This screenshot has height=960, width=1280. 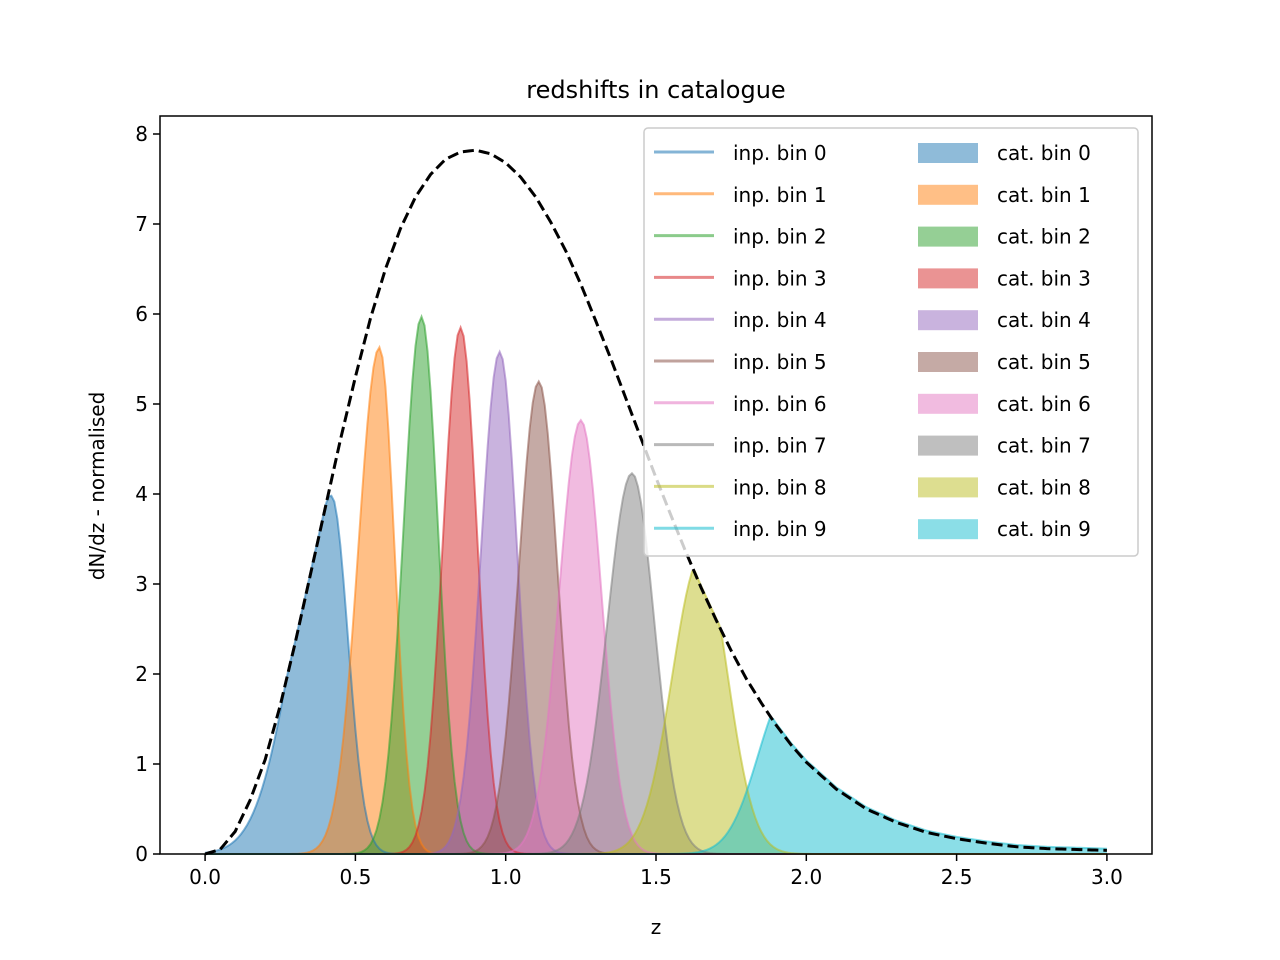 I want to click on x-tick-label: 2.5, so click(x=957, y=877).